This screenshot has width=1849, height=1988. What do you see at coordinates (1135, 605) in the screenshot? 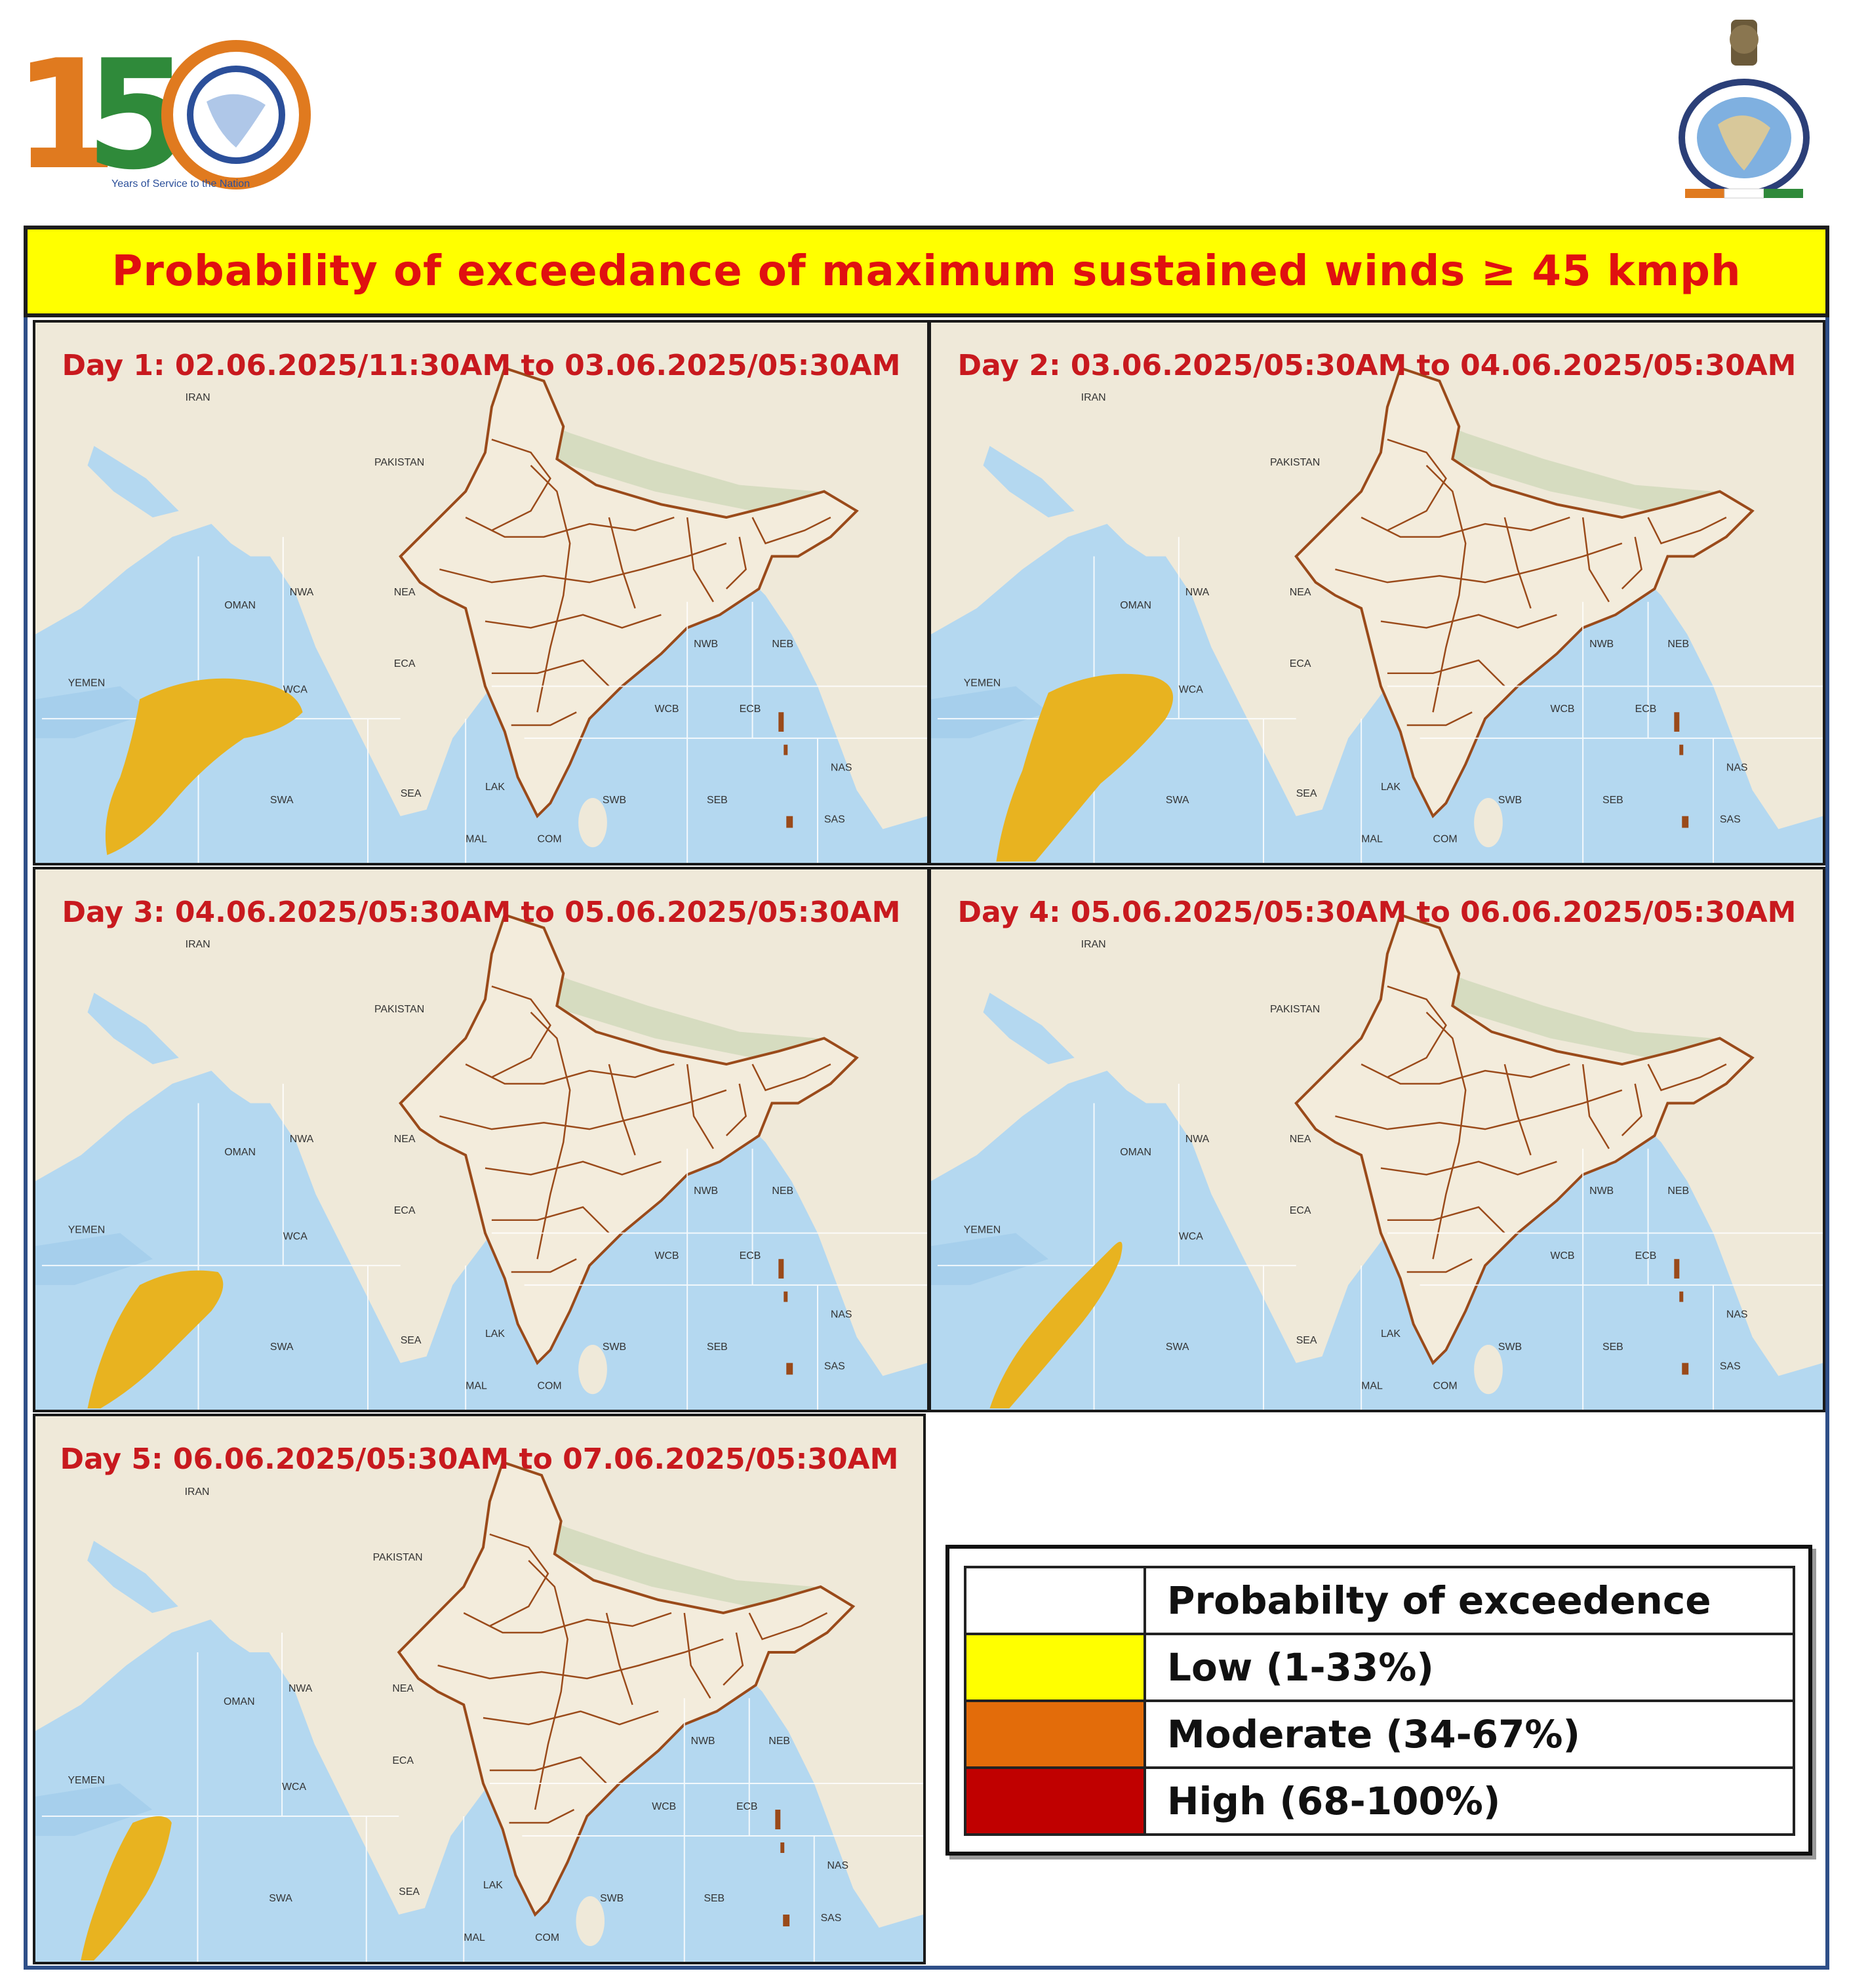
I see `svg-text: OMAN` at bounding box center [1135, 605].